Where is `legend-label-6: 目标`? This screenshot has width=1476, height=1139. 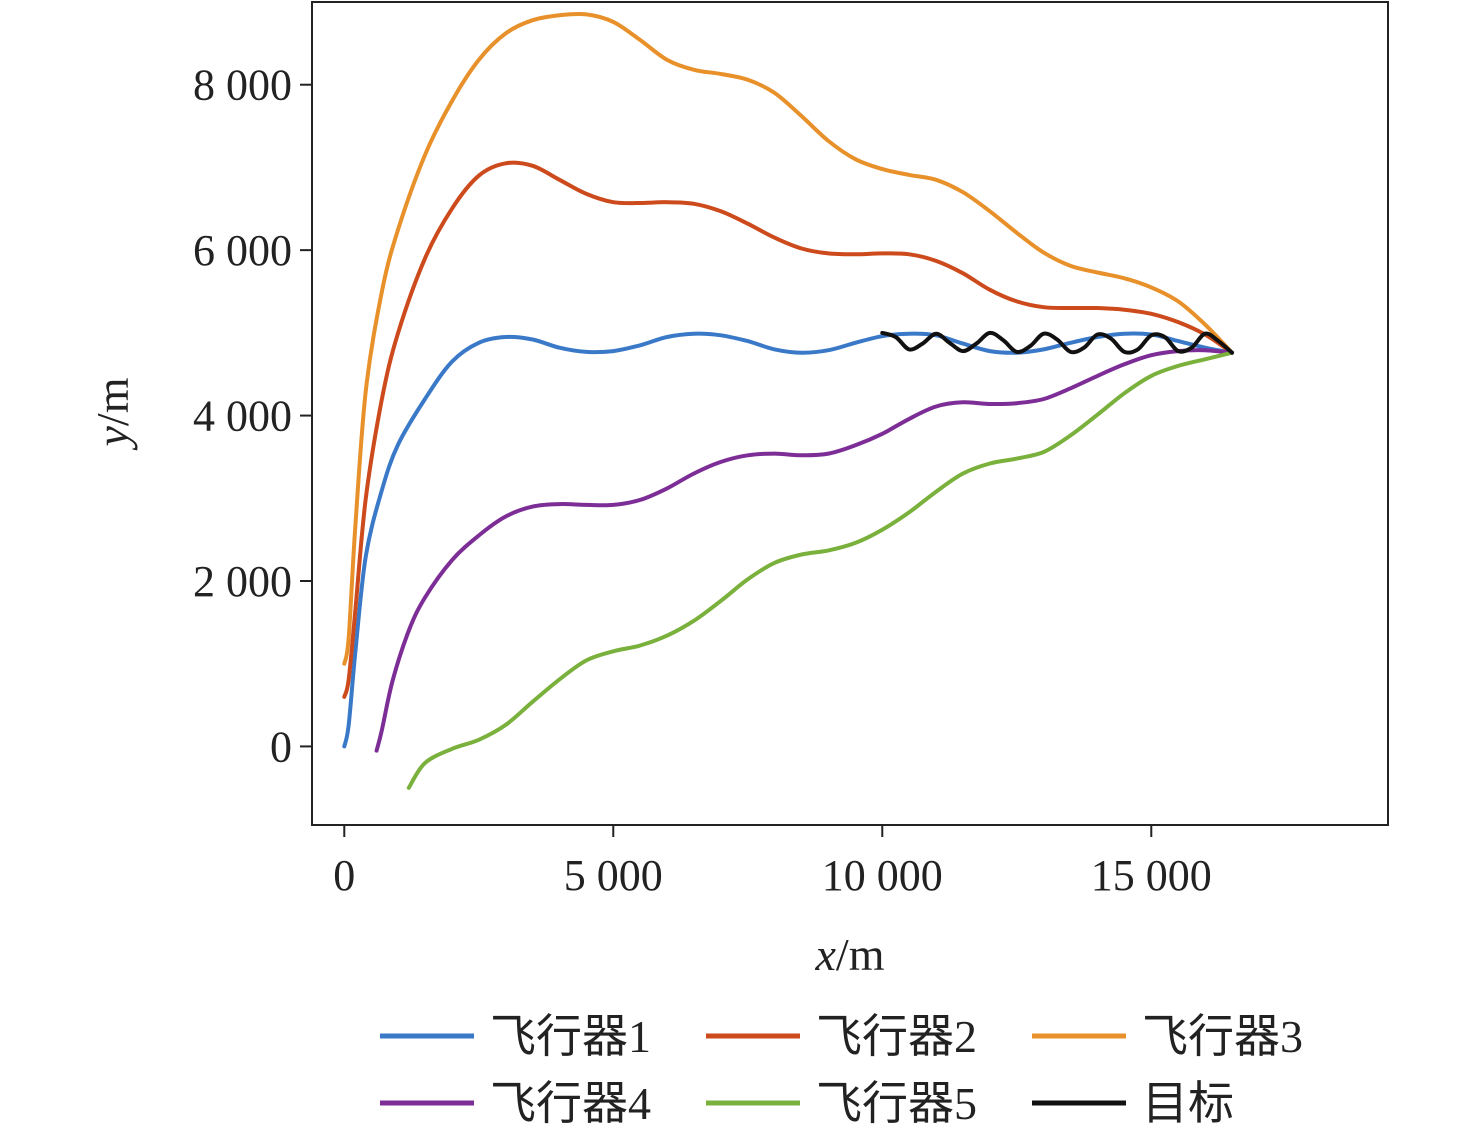 legend-label-6: 目标 is located at coordinates (1188, 1103).